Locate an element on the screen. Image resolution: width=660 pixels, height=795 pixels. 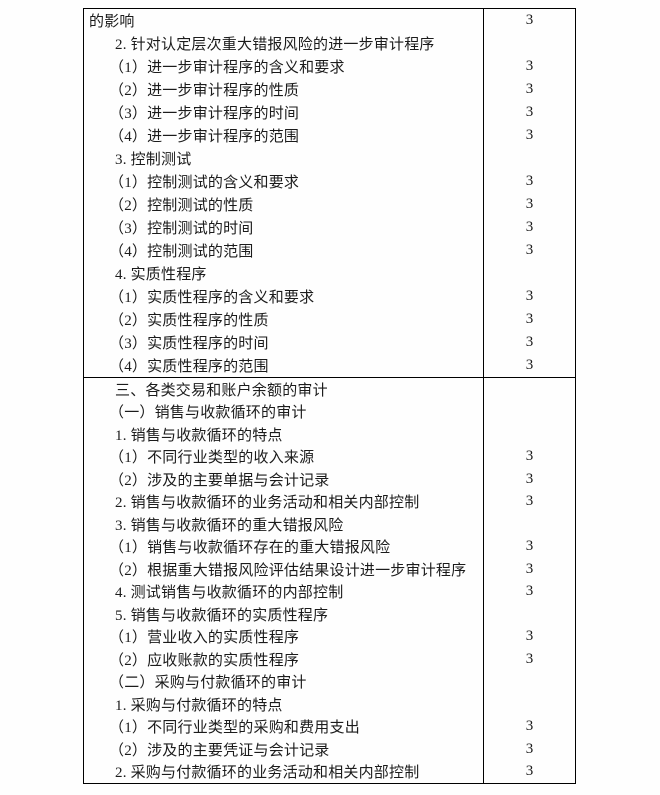
table-row: 2. 采购与付款循环的业务活动和相关内部控制 3 is located at coordinates (329, 771).